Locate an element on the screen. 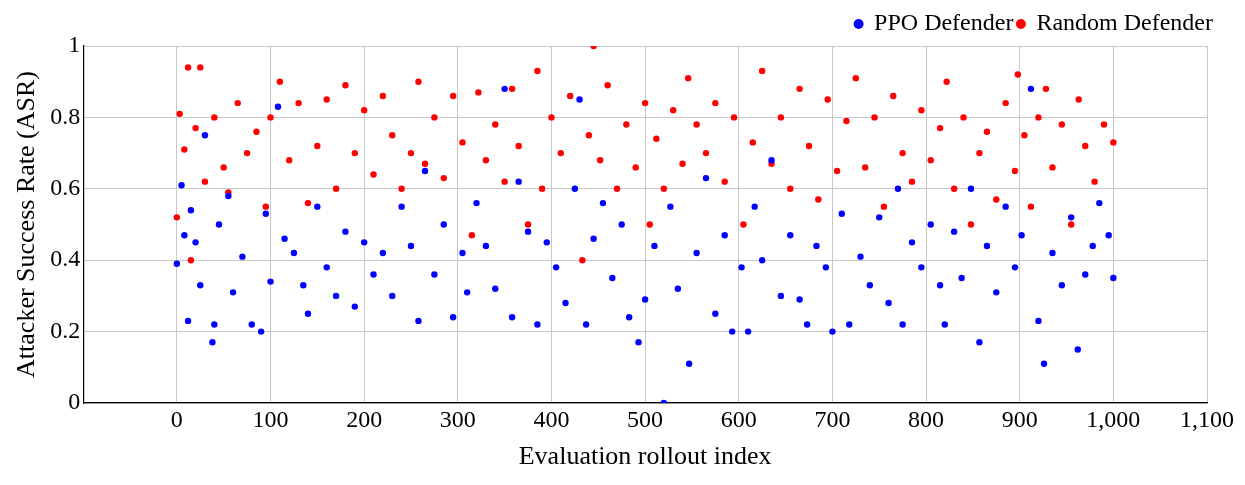 Image resolution: width=1245 pixels, height=485 pixels. x-tick-label: 900 is located at coordinates (1019, 418).